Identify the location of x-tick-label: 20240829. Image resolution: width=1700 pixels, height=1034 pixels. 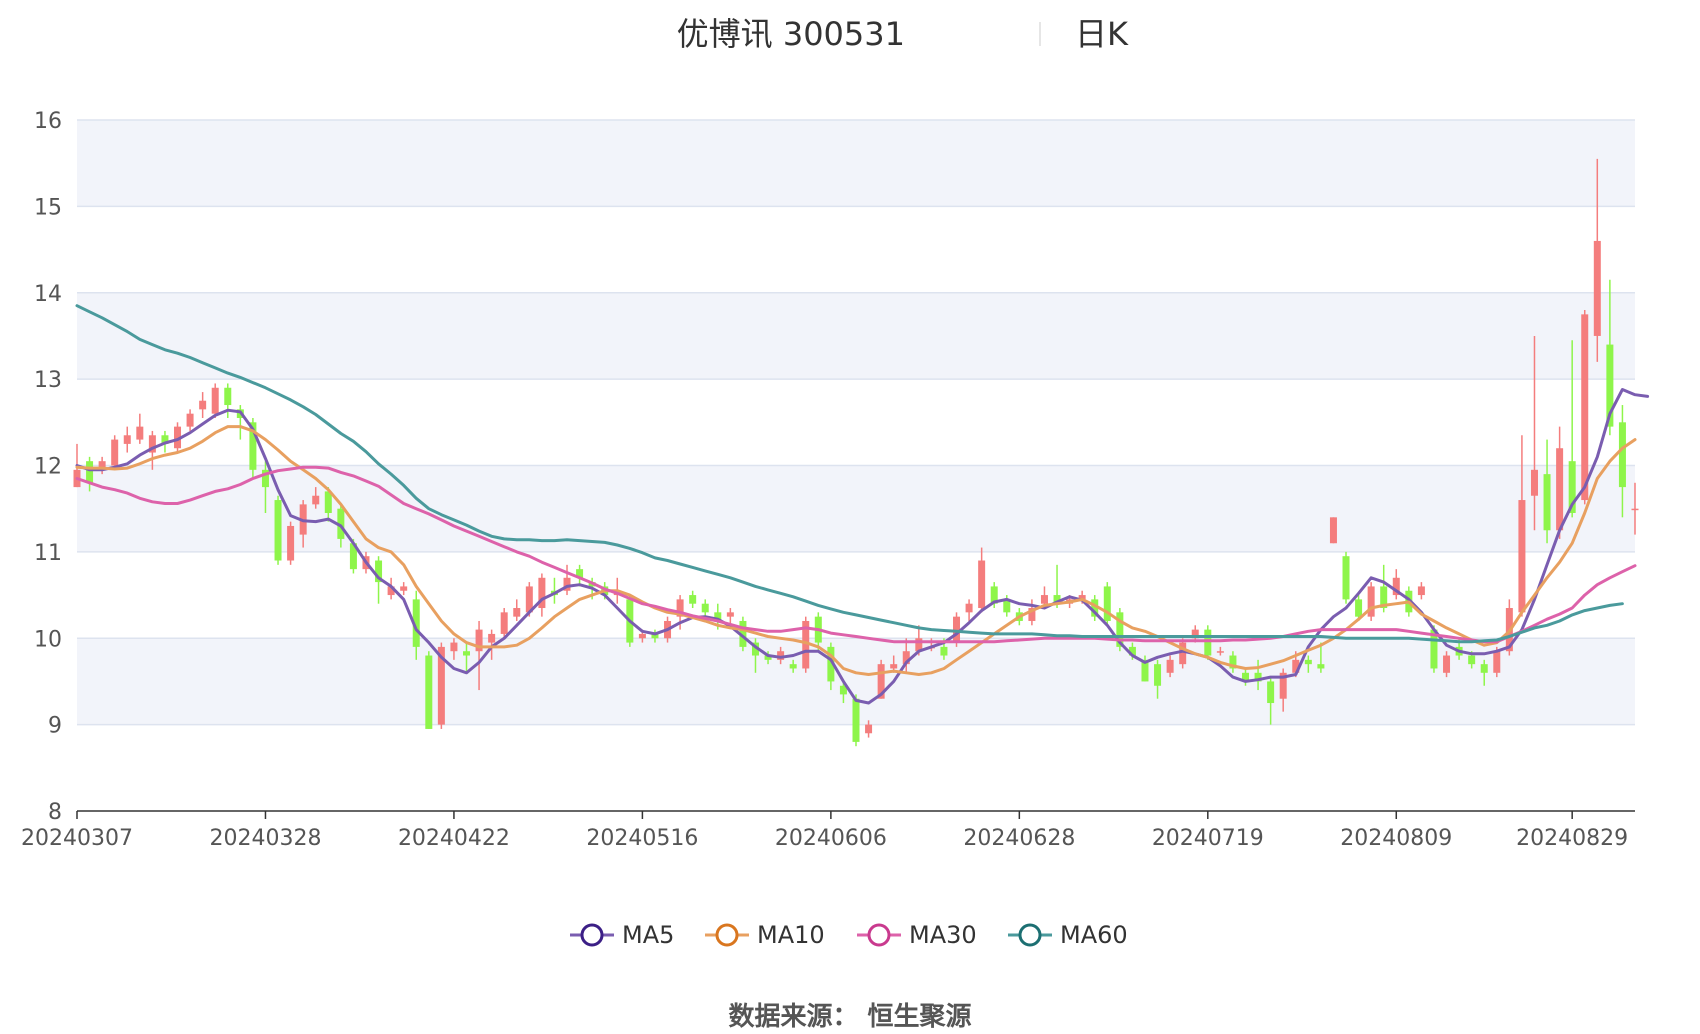
(1572, 838).